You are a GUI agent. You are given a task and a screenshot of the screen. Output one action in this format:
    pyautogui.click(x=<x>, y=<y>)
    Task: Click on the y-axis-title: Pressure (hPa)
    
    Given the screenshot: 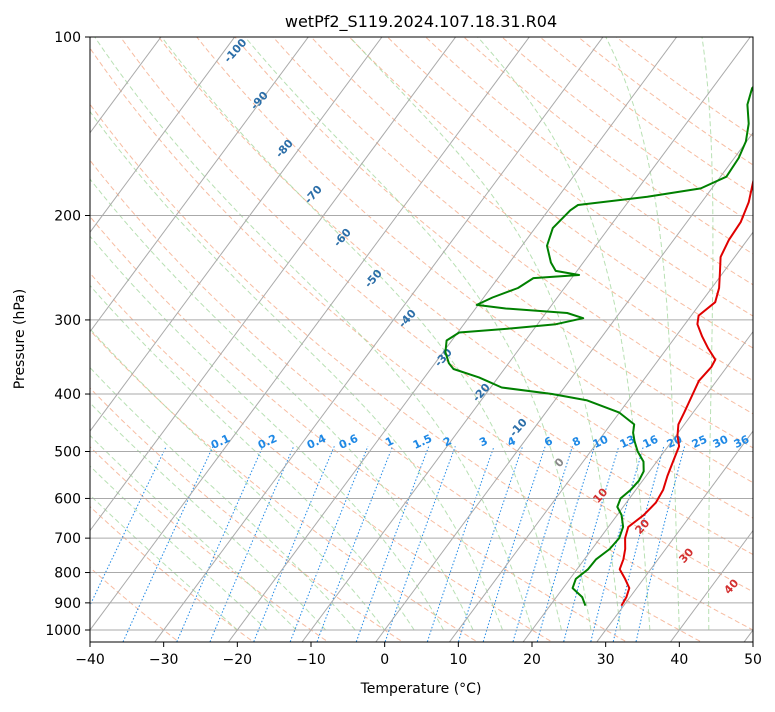 What is the action you would take?
    pyautogui.click(x=20, y=339)
    